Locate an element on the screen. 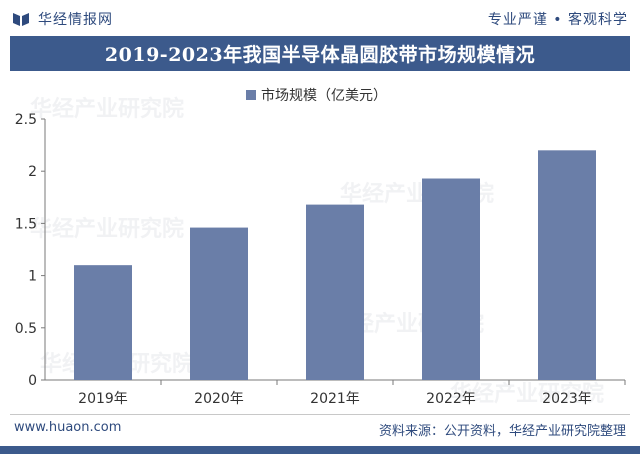  x-tick-label: 2022年 is located at coordinates (451, 399).